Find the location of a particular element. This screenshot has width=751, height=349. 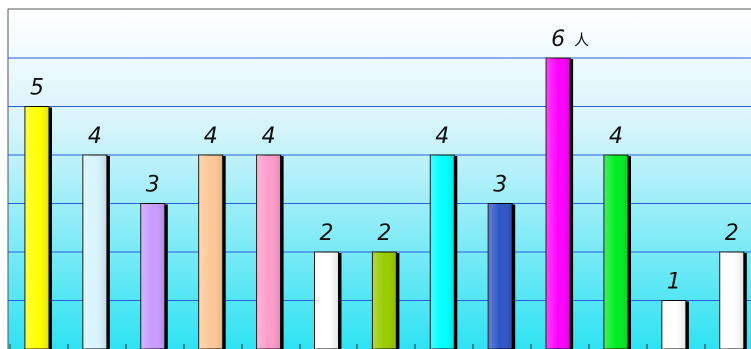

x-axis-ticks is located at coordinates (357, 346).